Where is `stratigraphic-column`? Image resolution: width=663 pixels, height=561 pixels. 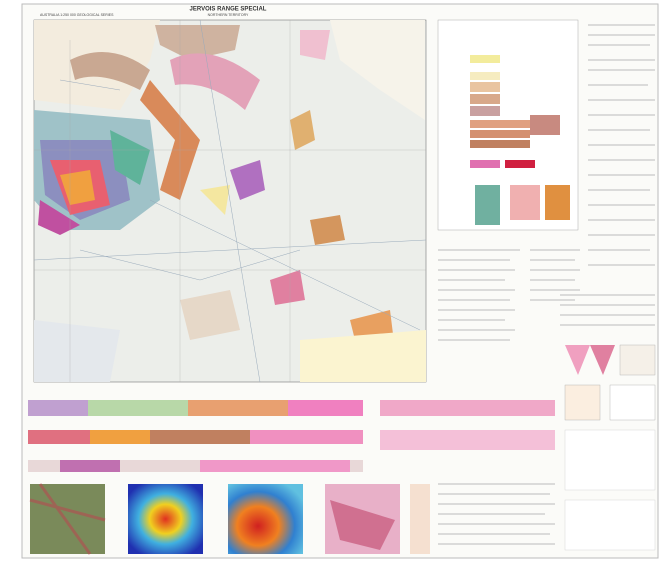
stratigraphic-column is located at coordinates (508, 125).